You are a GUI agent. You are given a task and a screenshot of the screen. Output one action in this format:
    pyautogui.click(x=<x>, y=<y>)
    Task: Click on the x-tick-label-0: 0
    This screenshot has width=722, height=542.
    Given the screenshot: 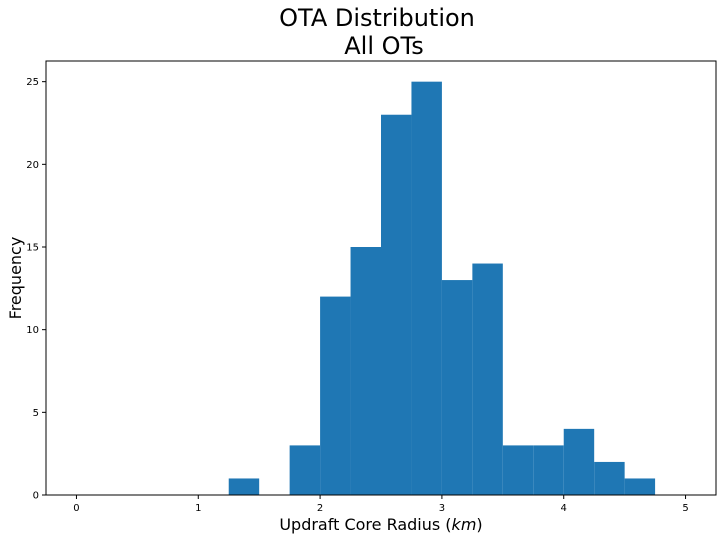 What is the action you would take?
    pyautogui.click(x=76, y=508)
    